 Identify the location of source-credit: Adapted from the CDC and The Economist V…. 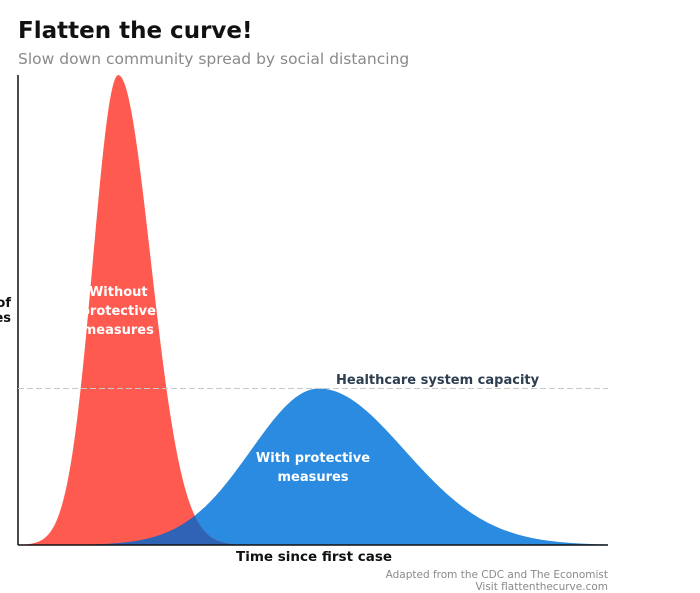
(497, 581).